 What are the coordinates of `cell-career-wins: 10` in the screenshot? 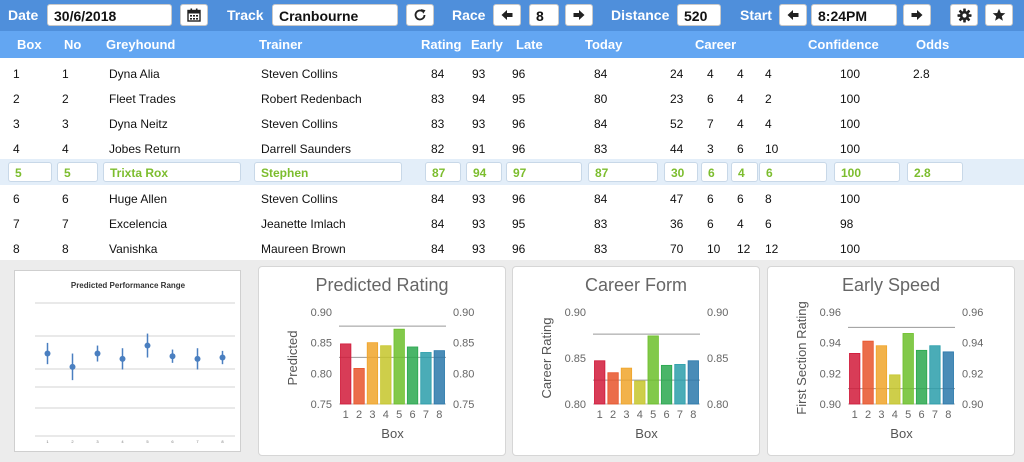 It's located at (714, 249).